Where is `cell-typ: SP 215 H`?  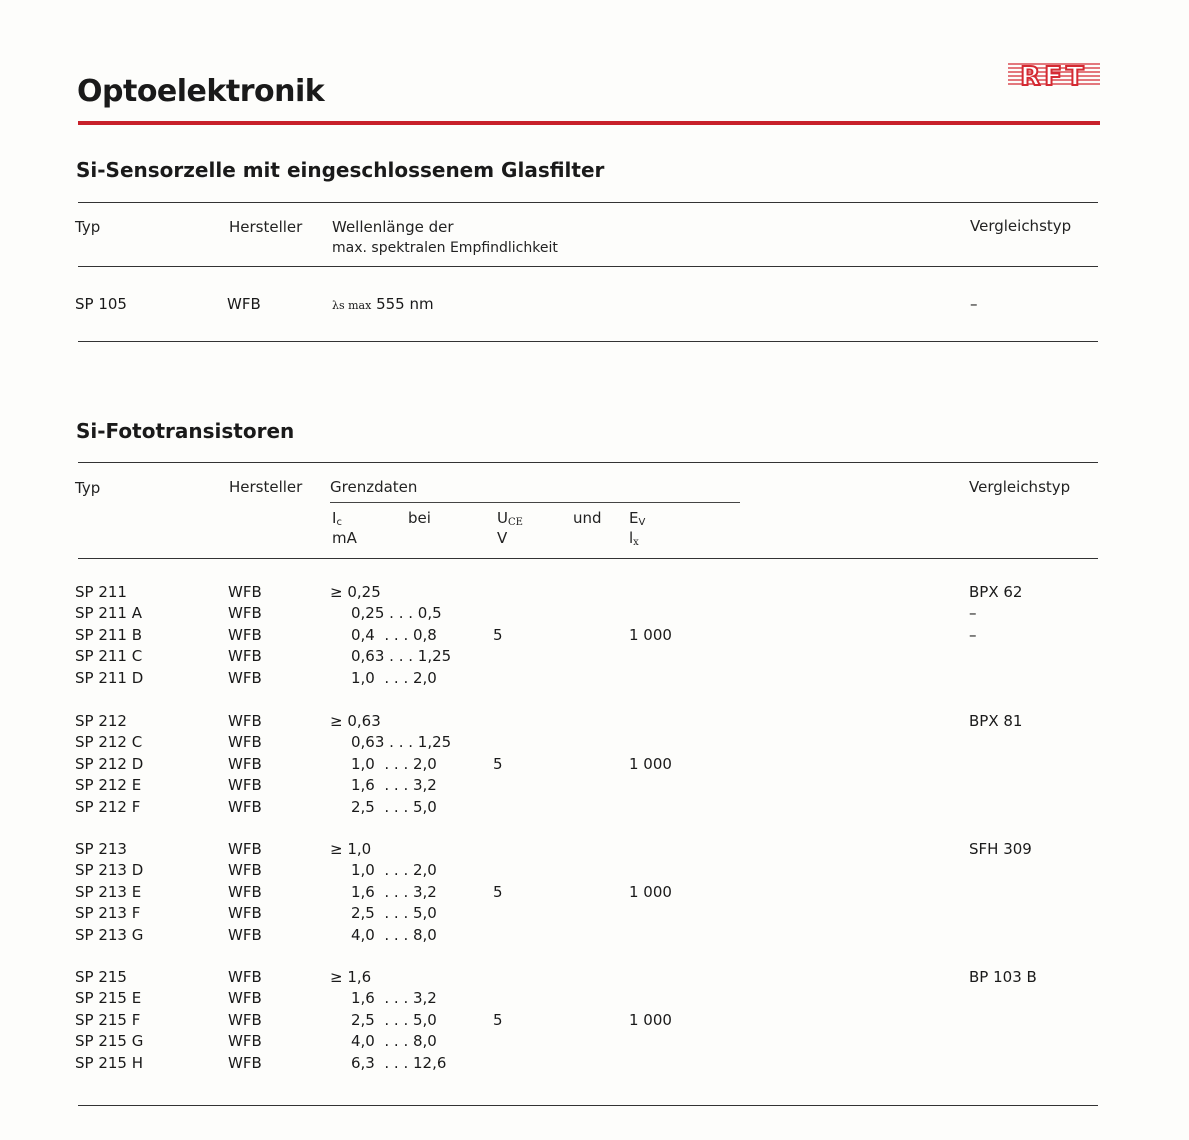
cell-typ: SP 215 H is located at coordinates (109, 1062).